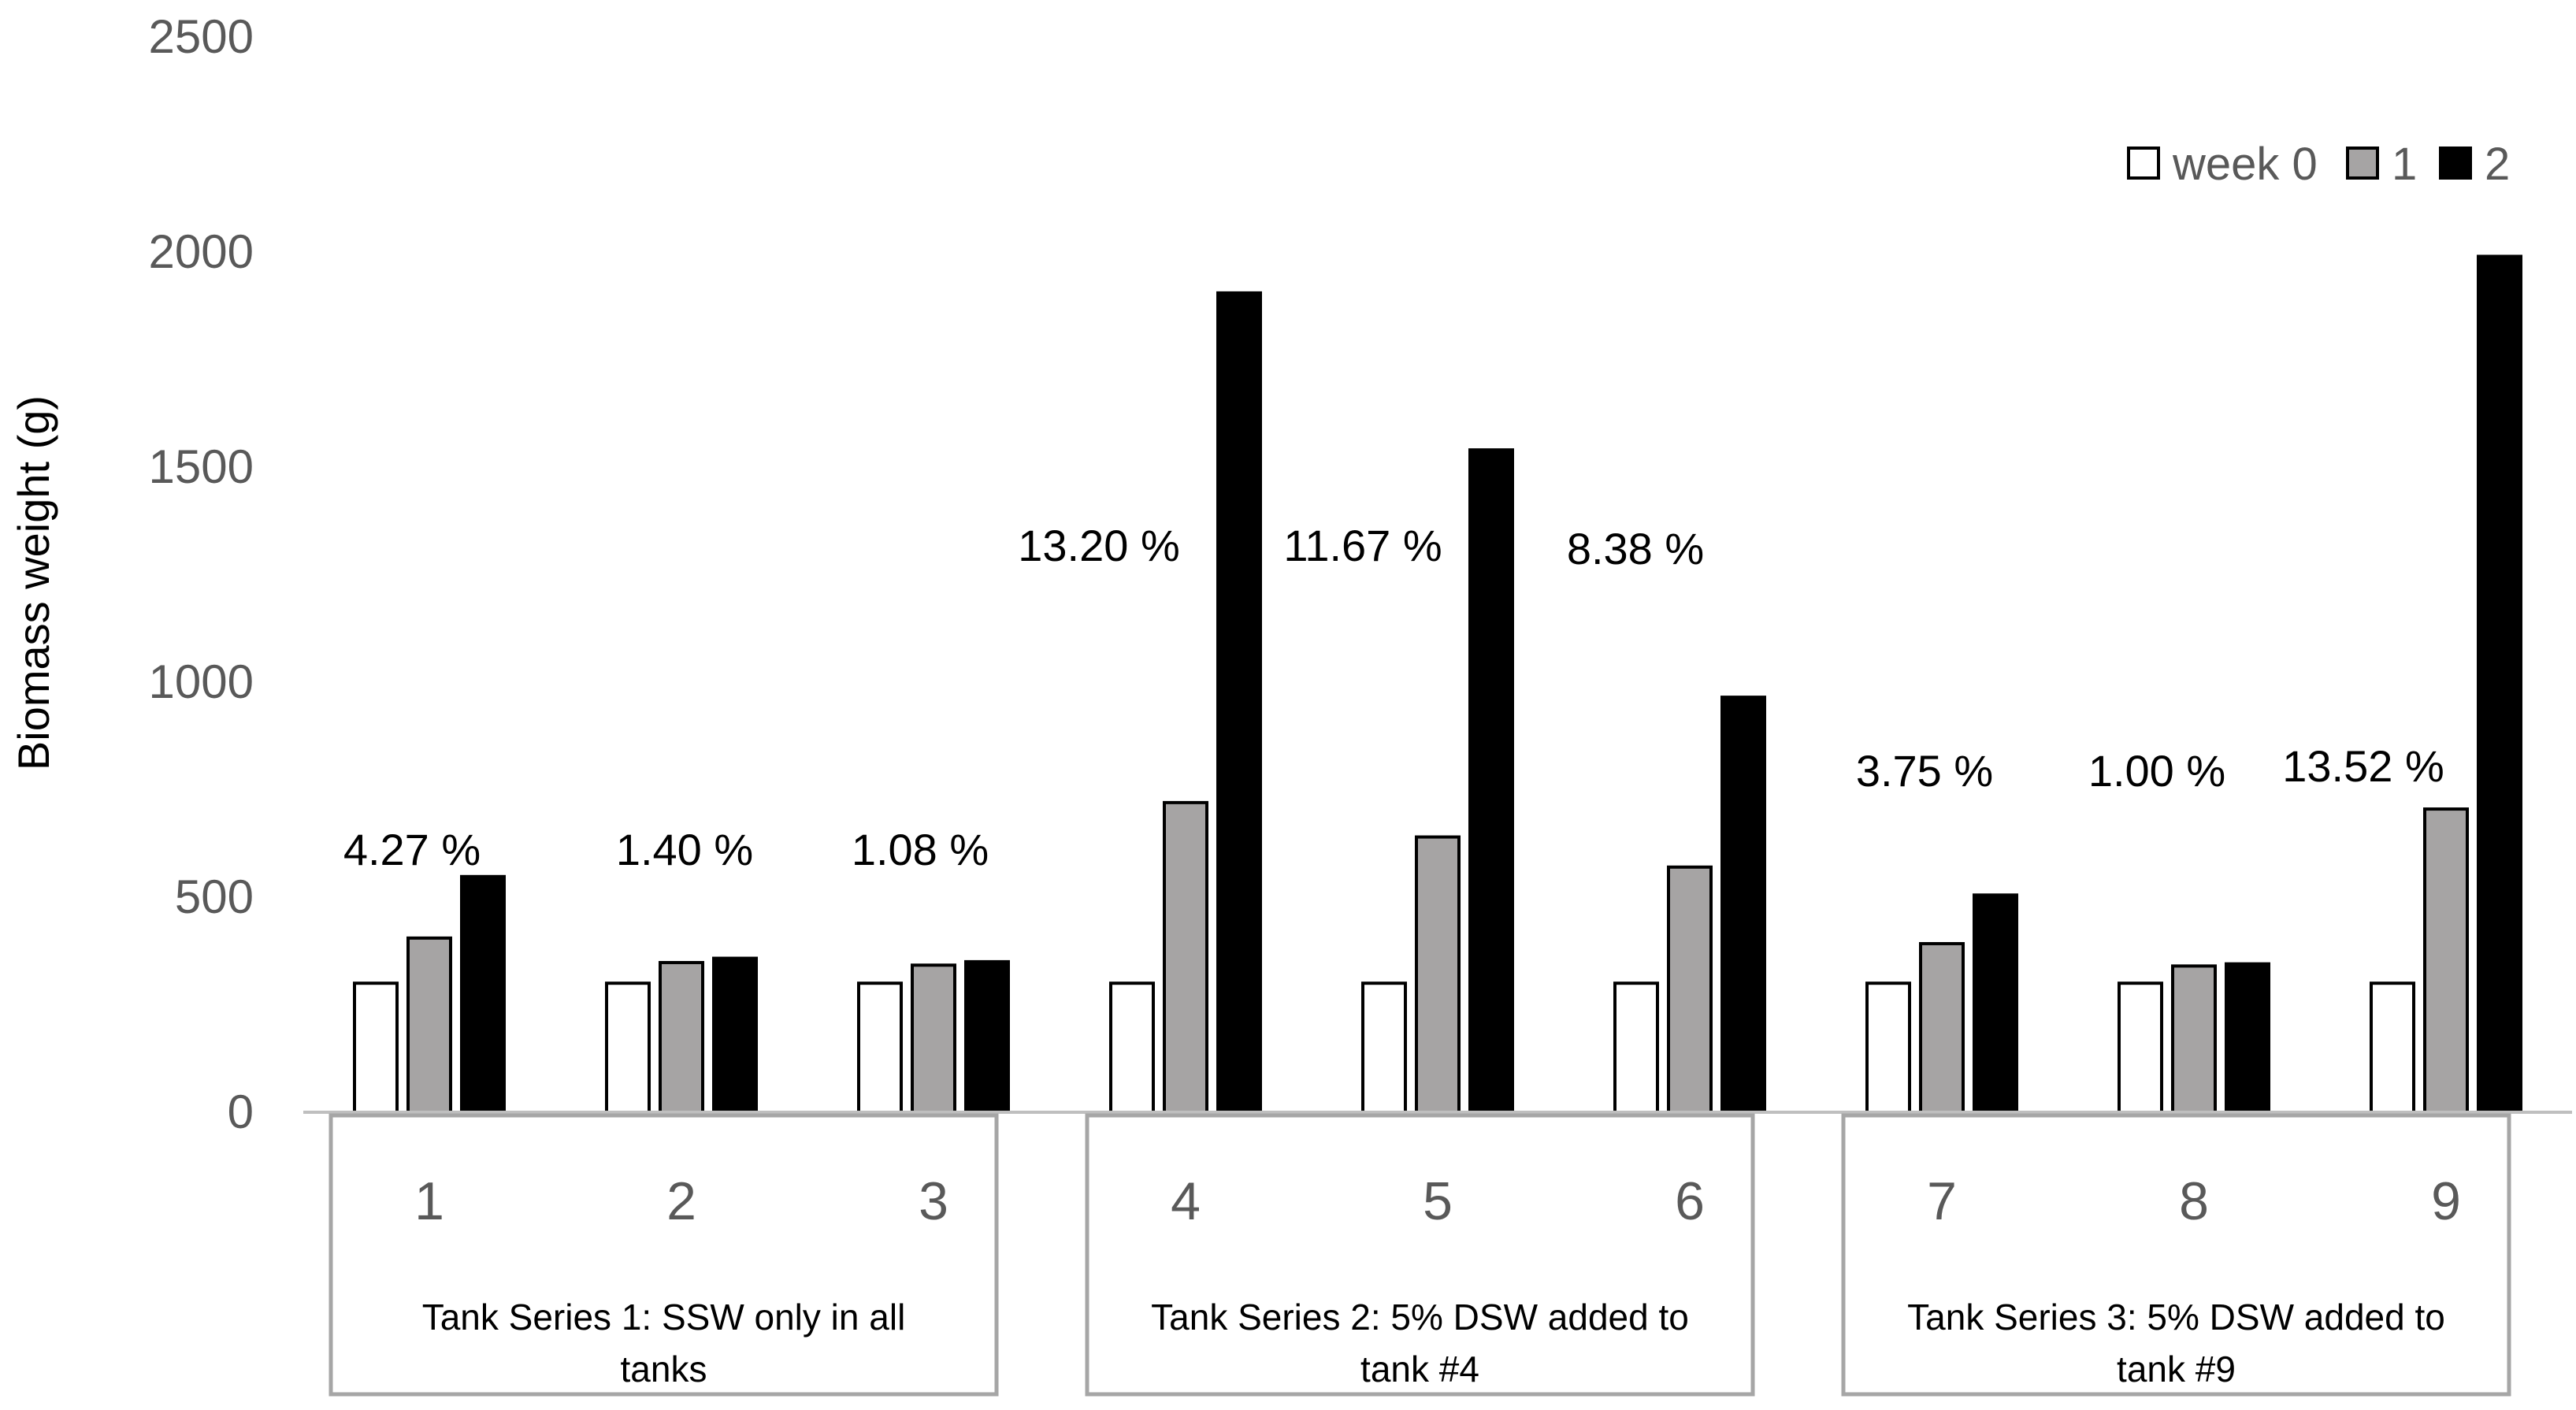 This screenshot has width=2576, height=1410. Describe the element at coordinates (2176, 1369) in the screenshot. I see `series-group-label-3-line-2: tank #9` at that location.